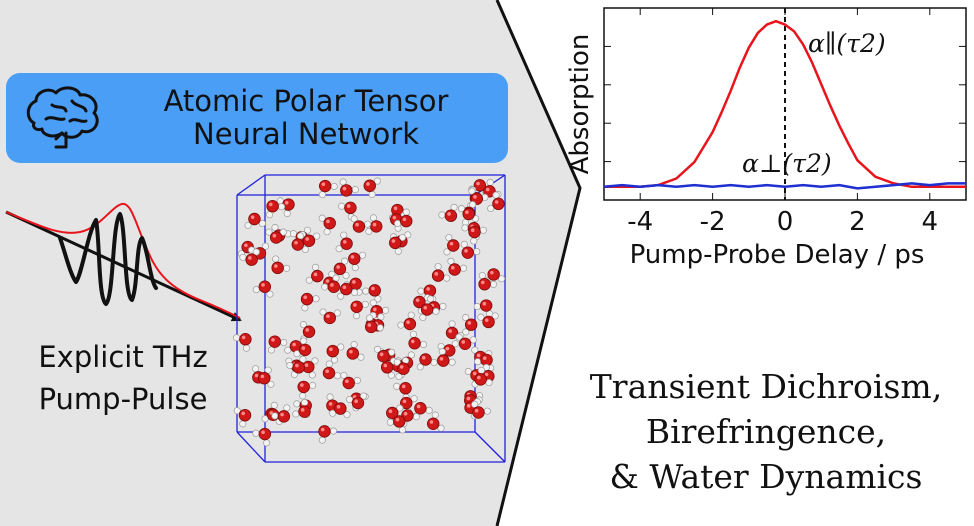 Image resolution: width=974 pixels, height=526 pixels. I want to click on pulse-caption-line1: Explicit THz, so click(123, 357).